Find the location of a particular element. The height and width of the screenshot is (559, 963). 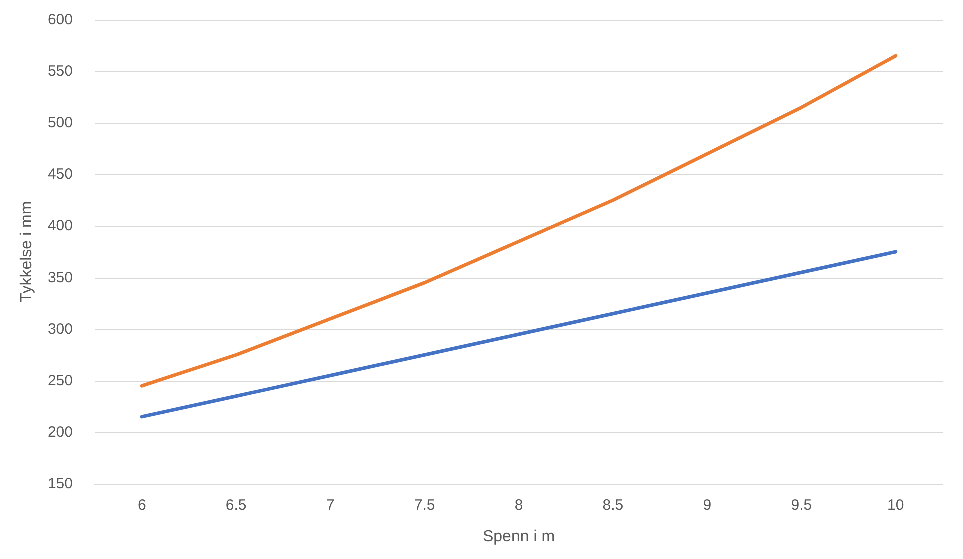

x-tick-label: 8.5 is located at coordinates (613, 505).